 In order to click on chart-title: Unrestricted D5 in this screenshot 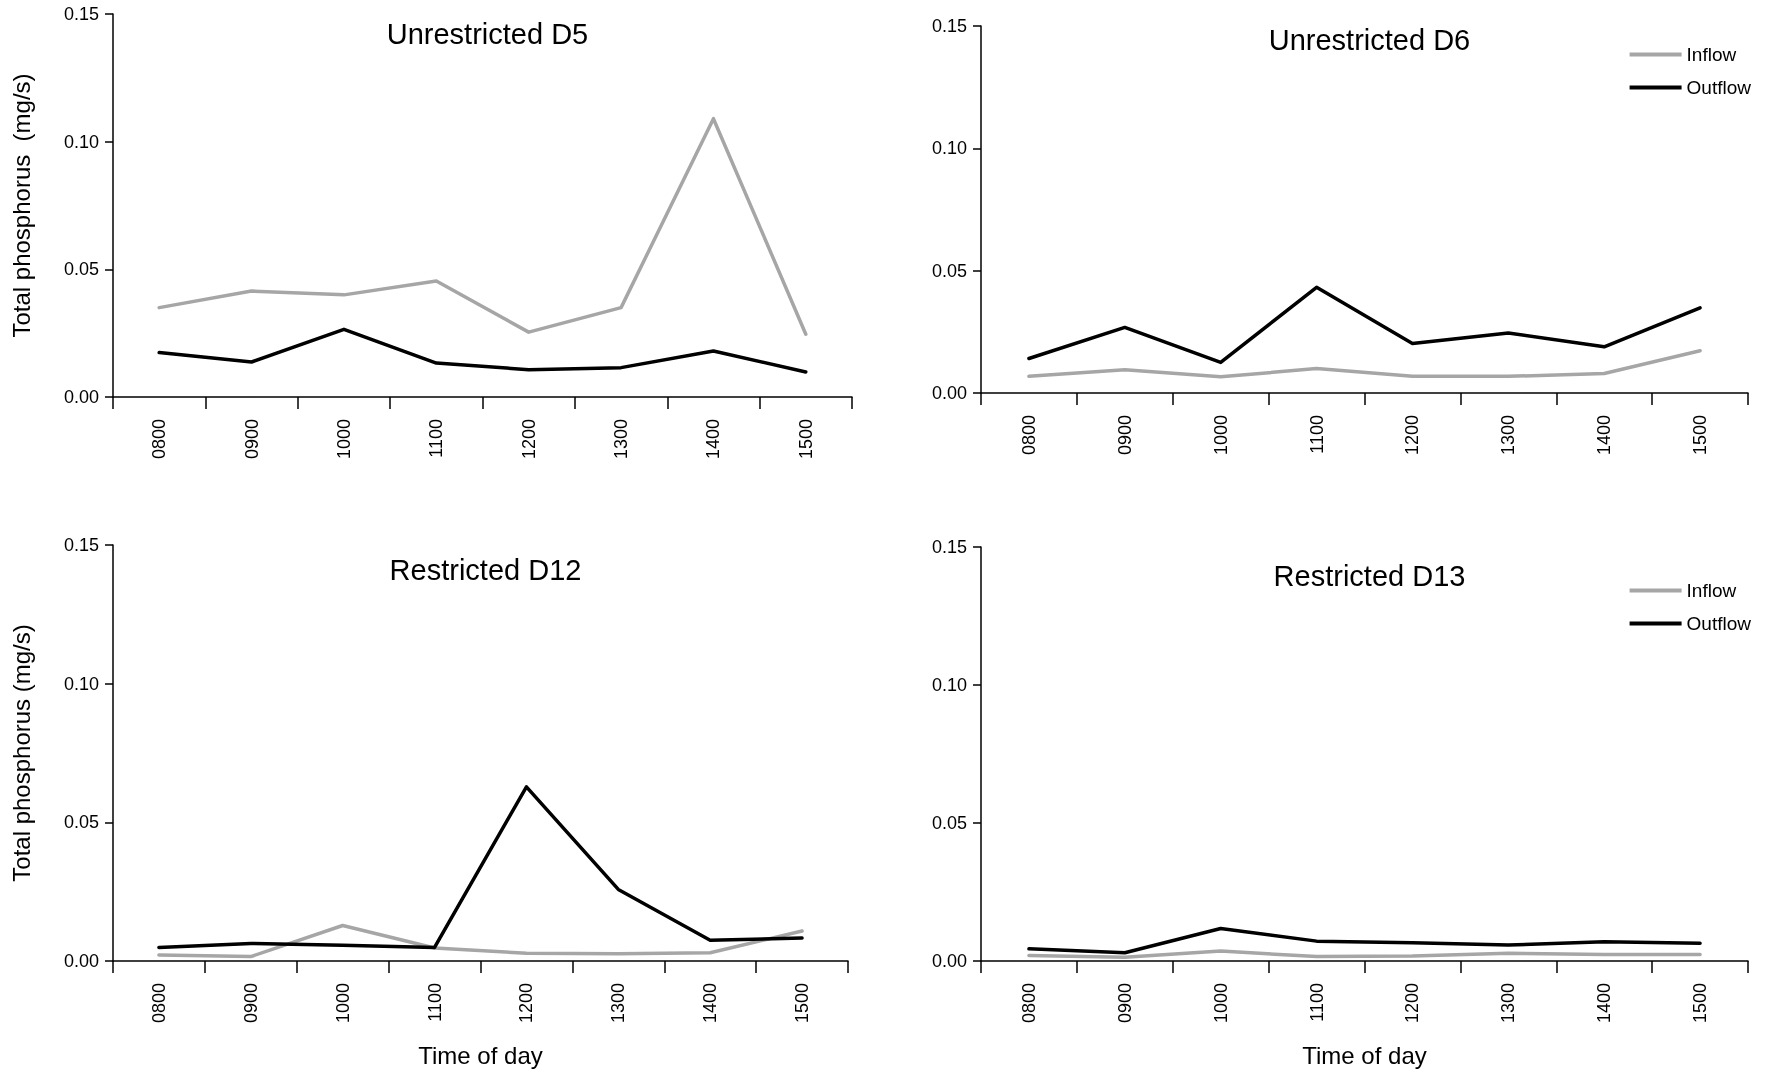, I will do `click(487, 33)`.